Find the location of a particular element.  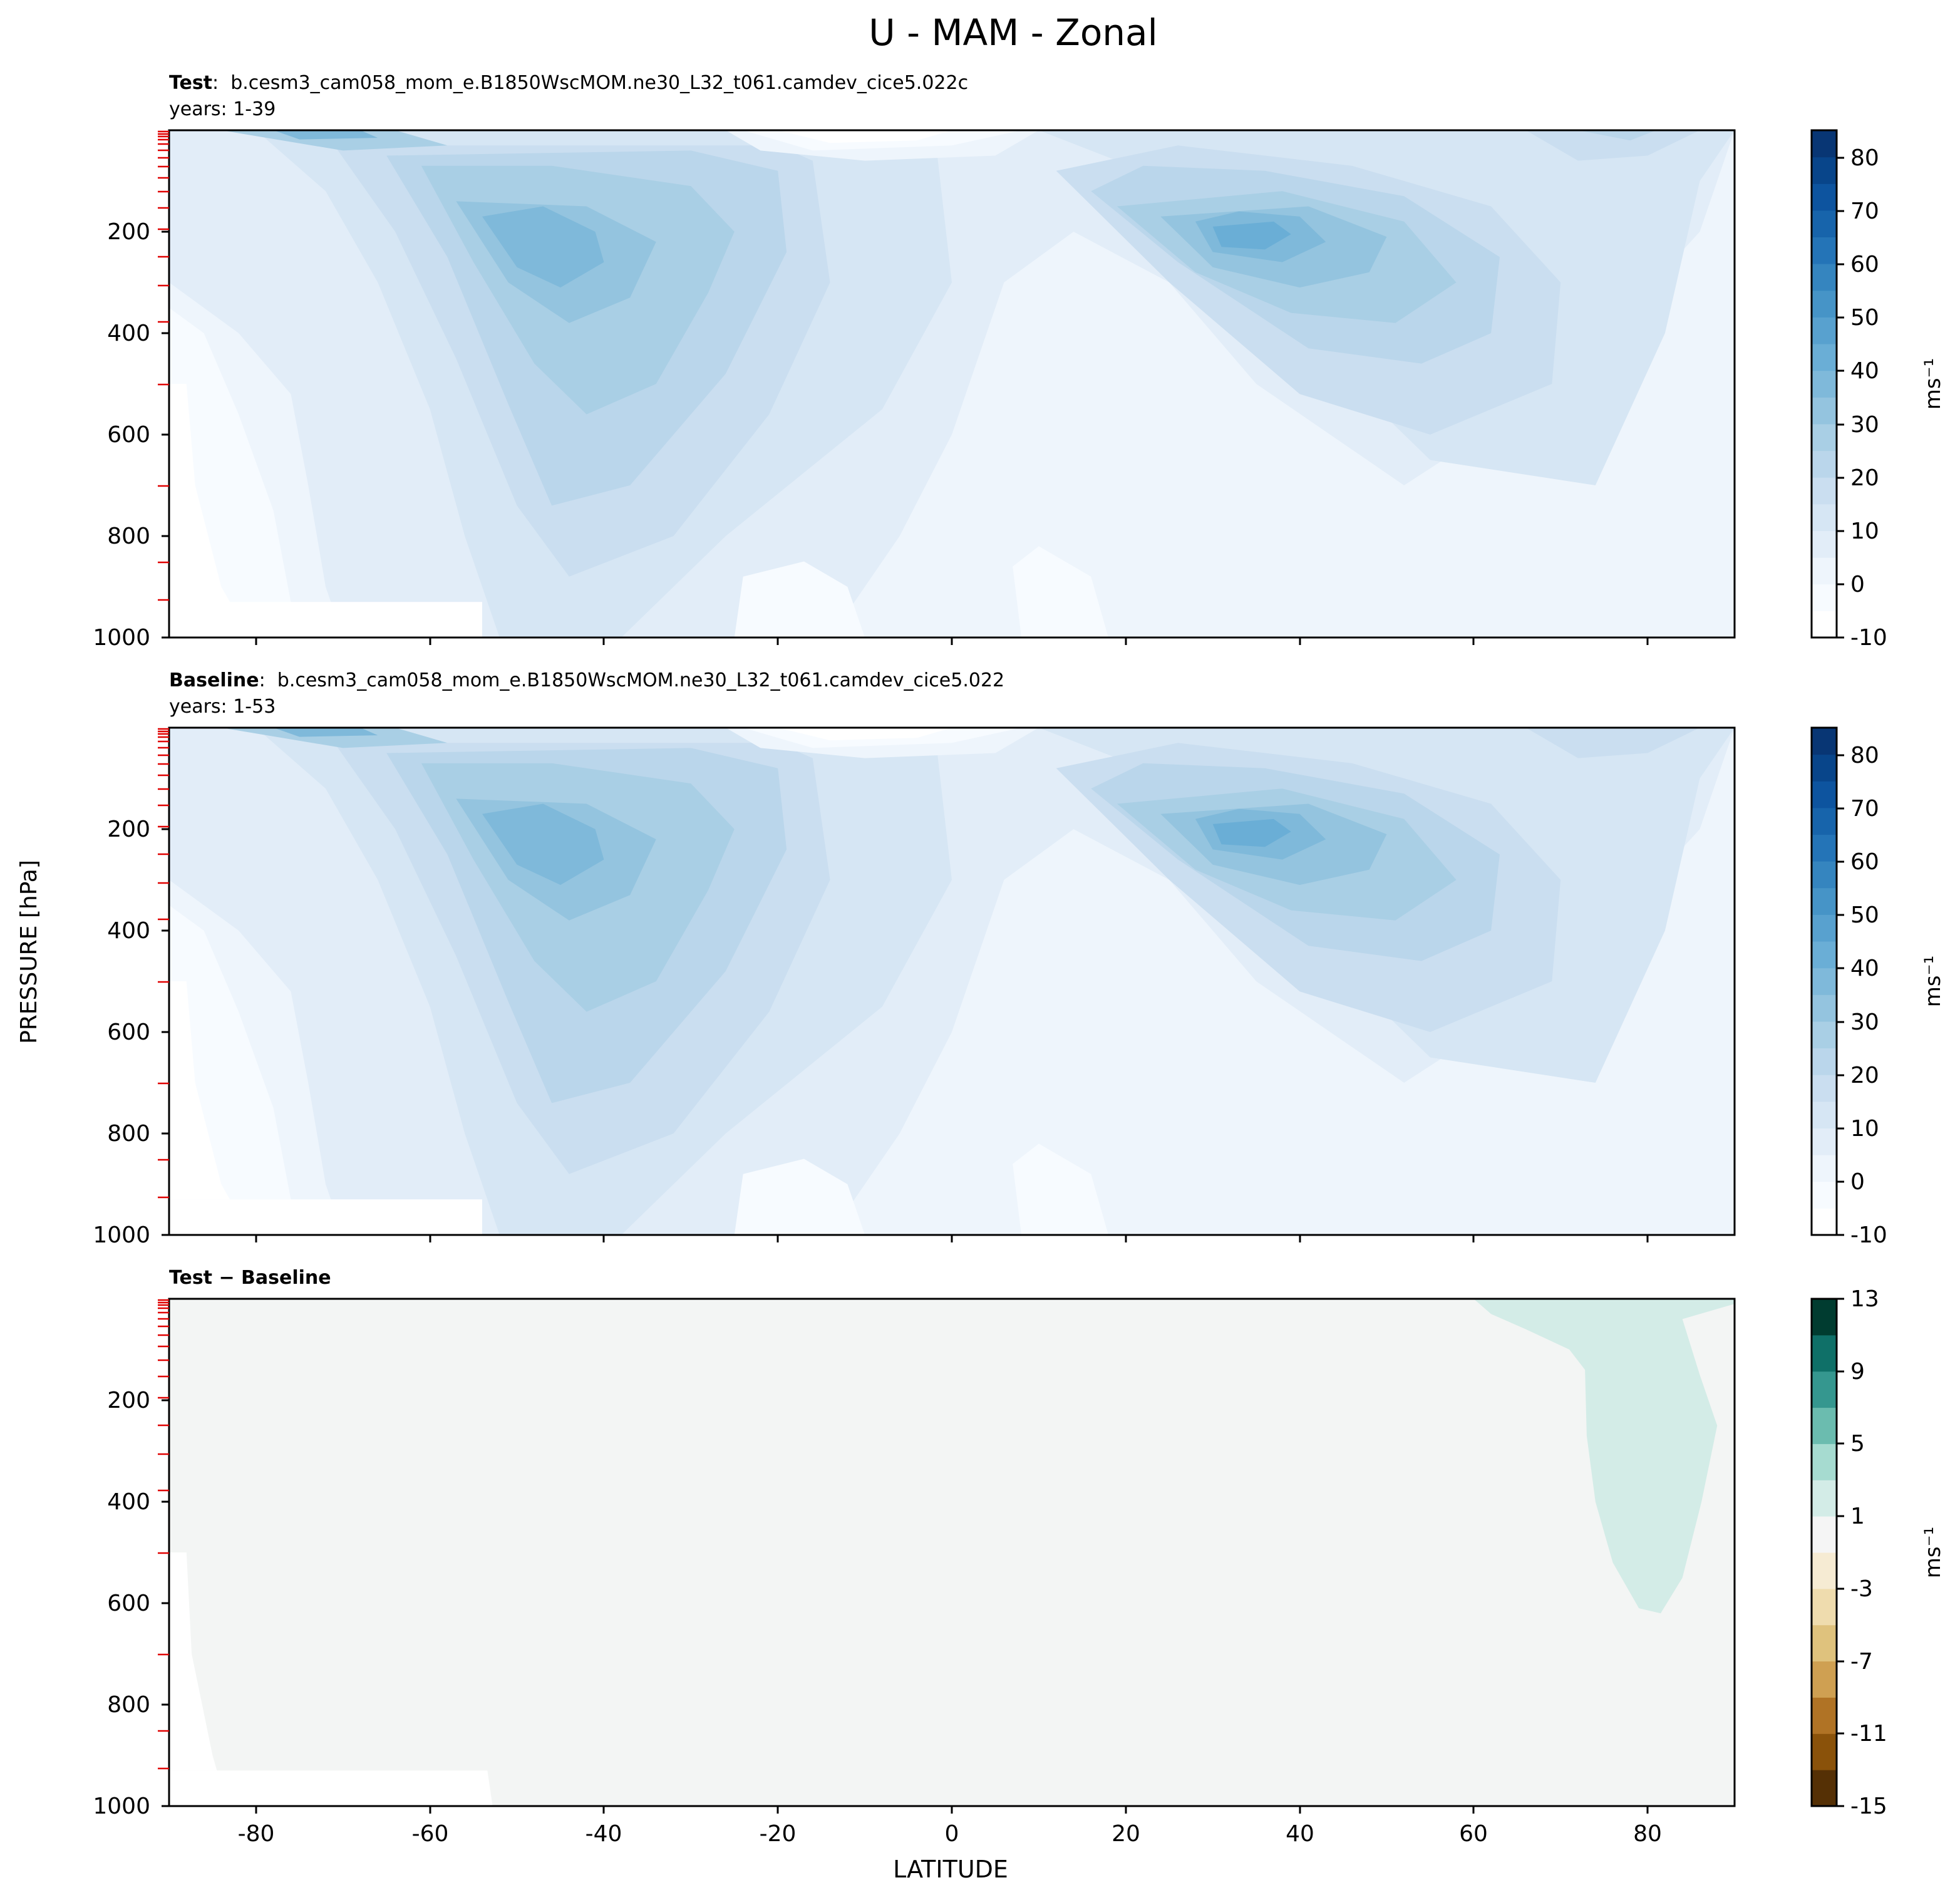

x-tick-label: 20 is located at coordinates (1126, 1834).